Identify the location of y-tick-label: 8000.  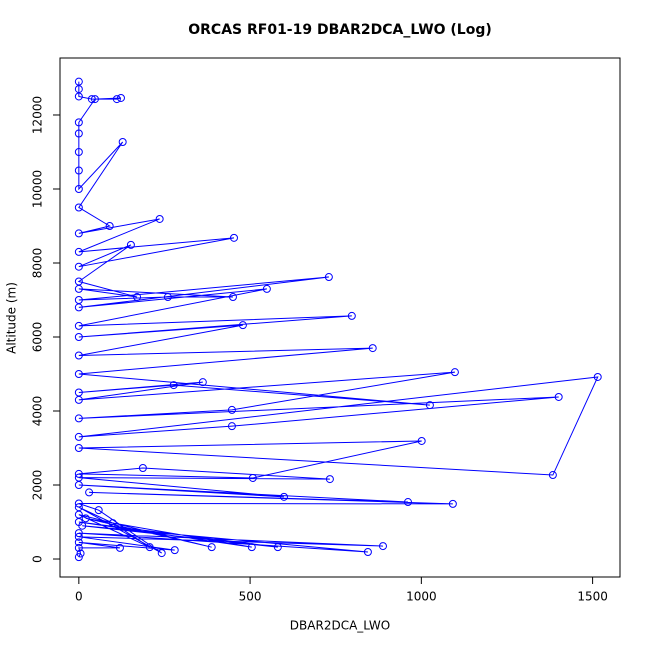
(38, 263).